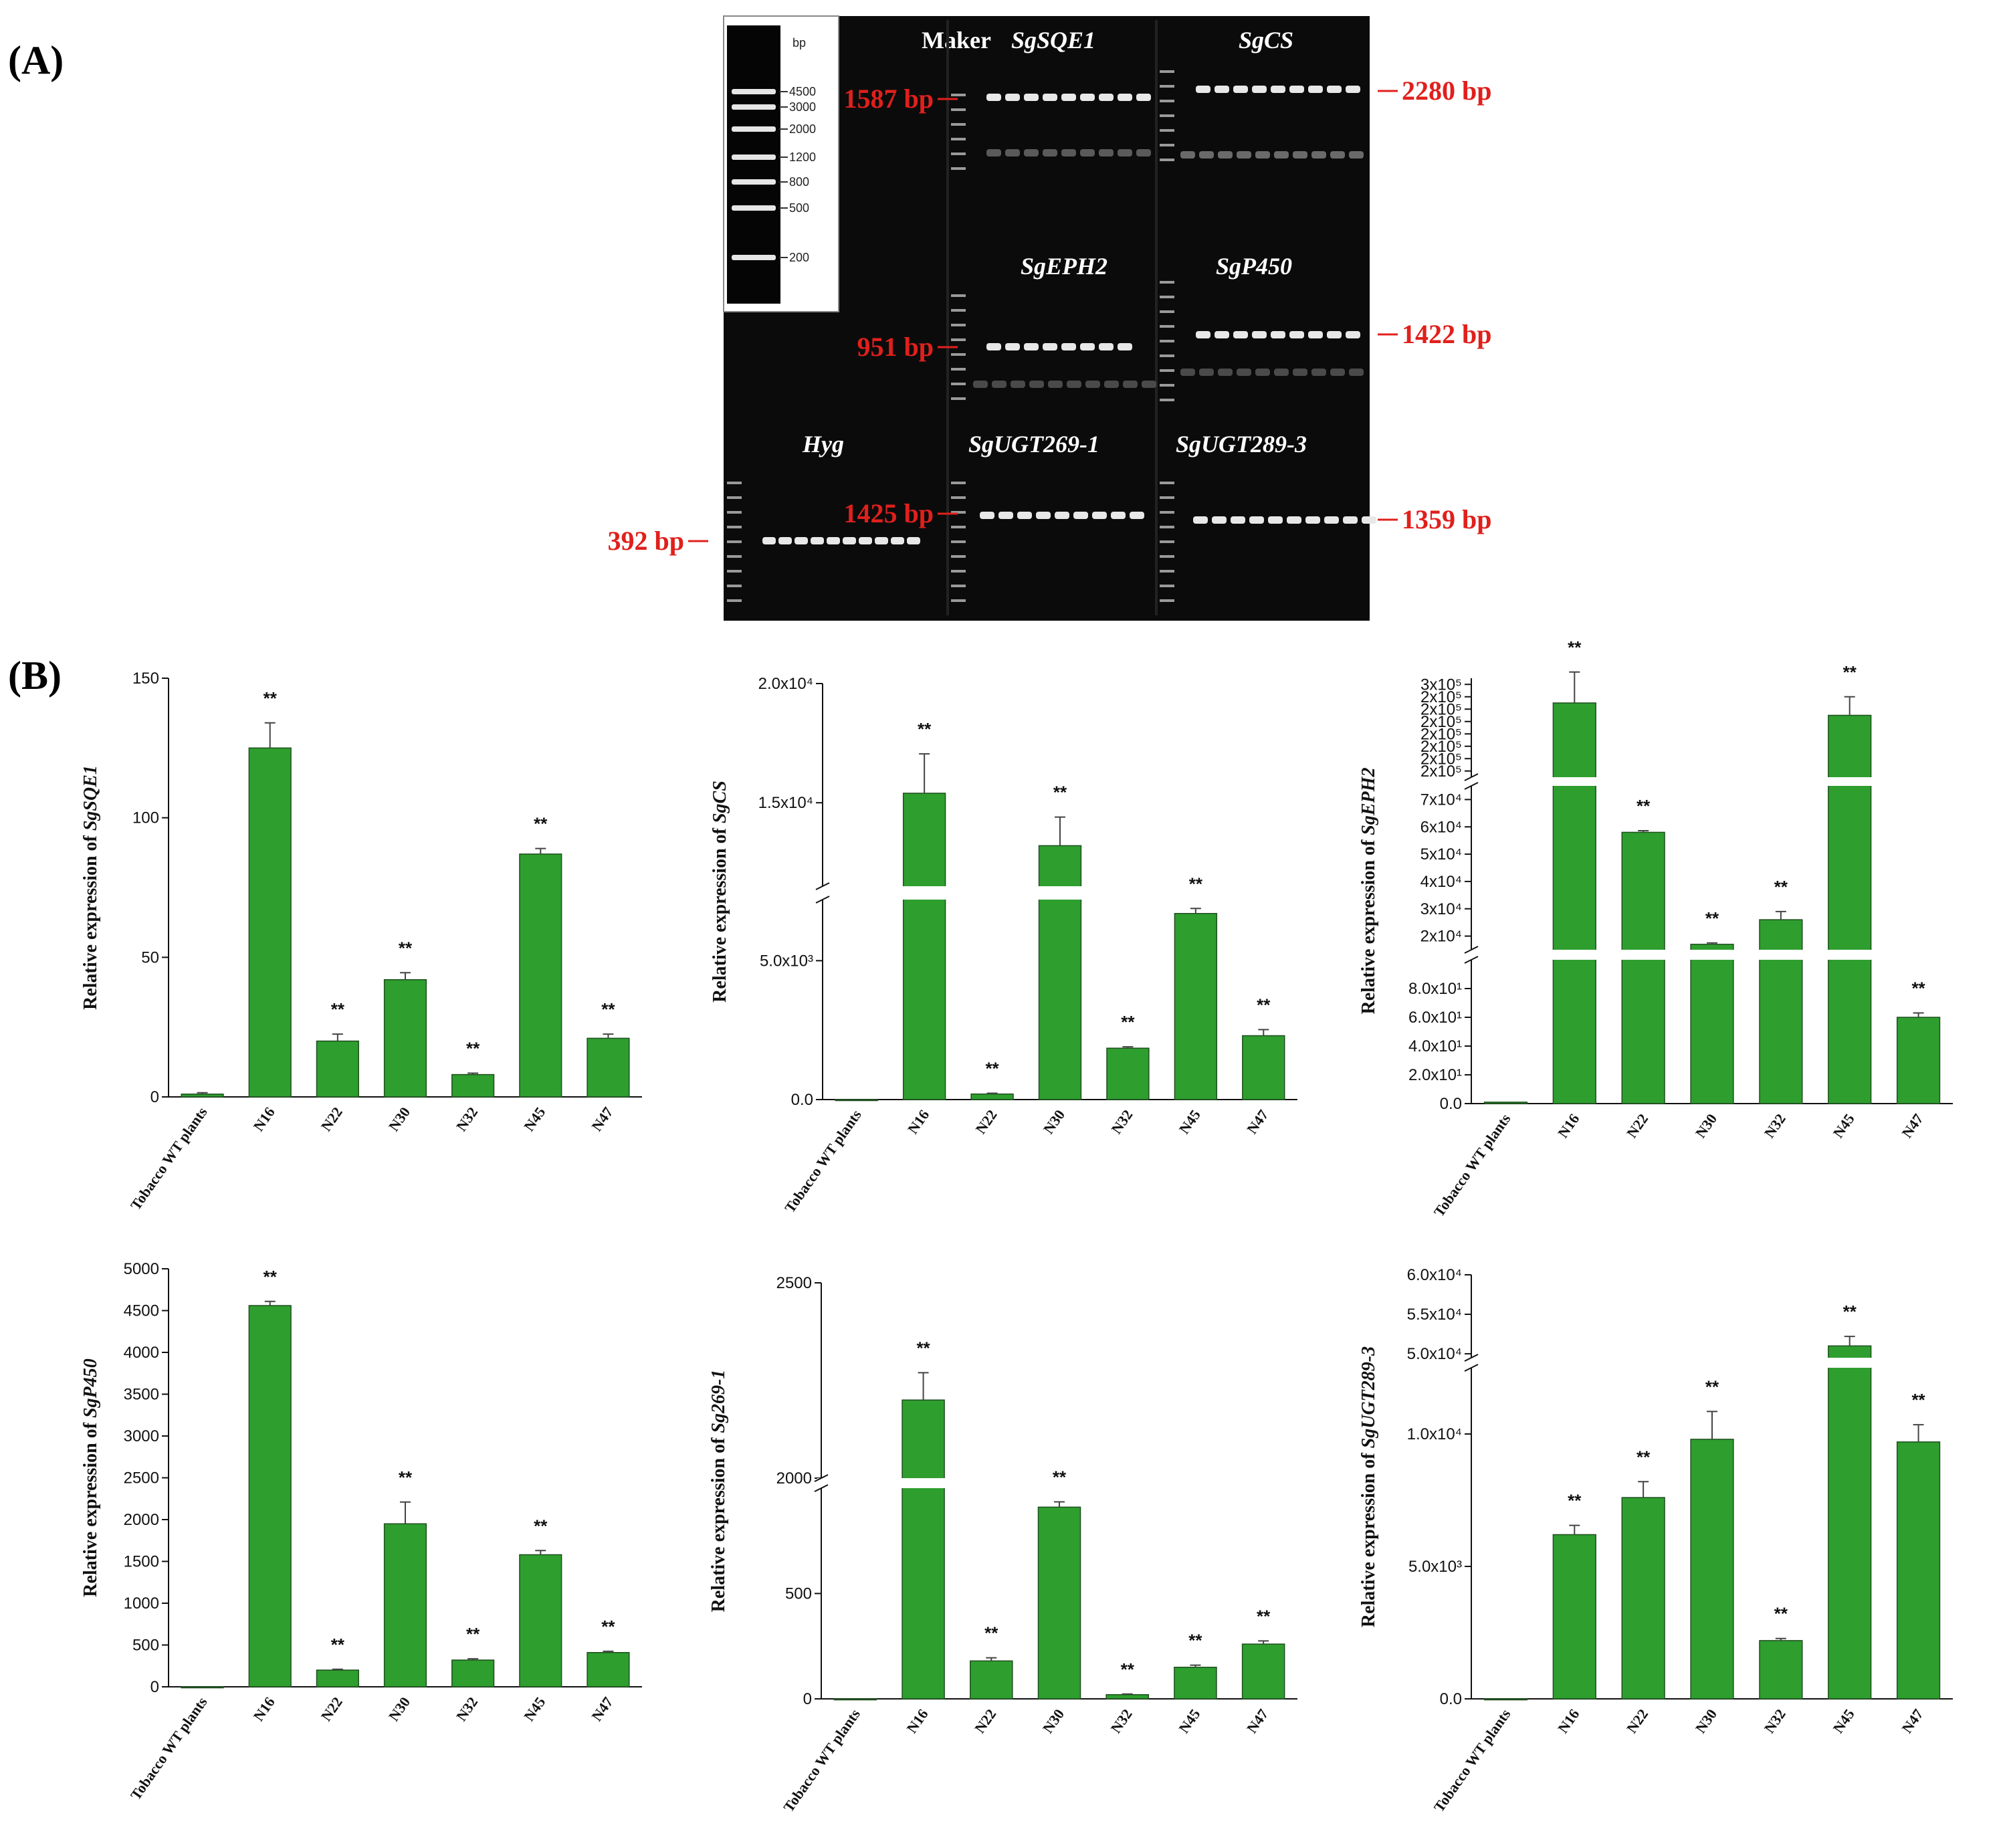  What do you see at coordinates (1441, 709) in the screenshot?
I see `y-tick-label: 2x10⁵` at bounding box center [1441, 709].